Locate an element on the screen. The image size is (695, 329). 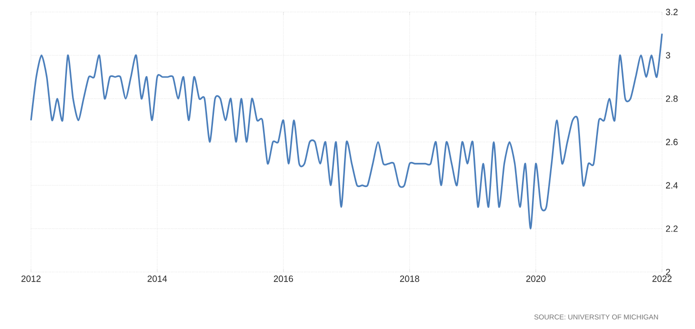
x-tick-label: 2016 is located at coordinates (284, 279).